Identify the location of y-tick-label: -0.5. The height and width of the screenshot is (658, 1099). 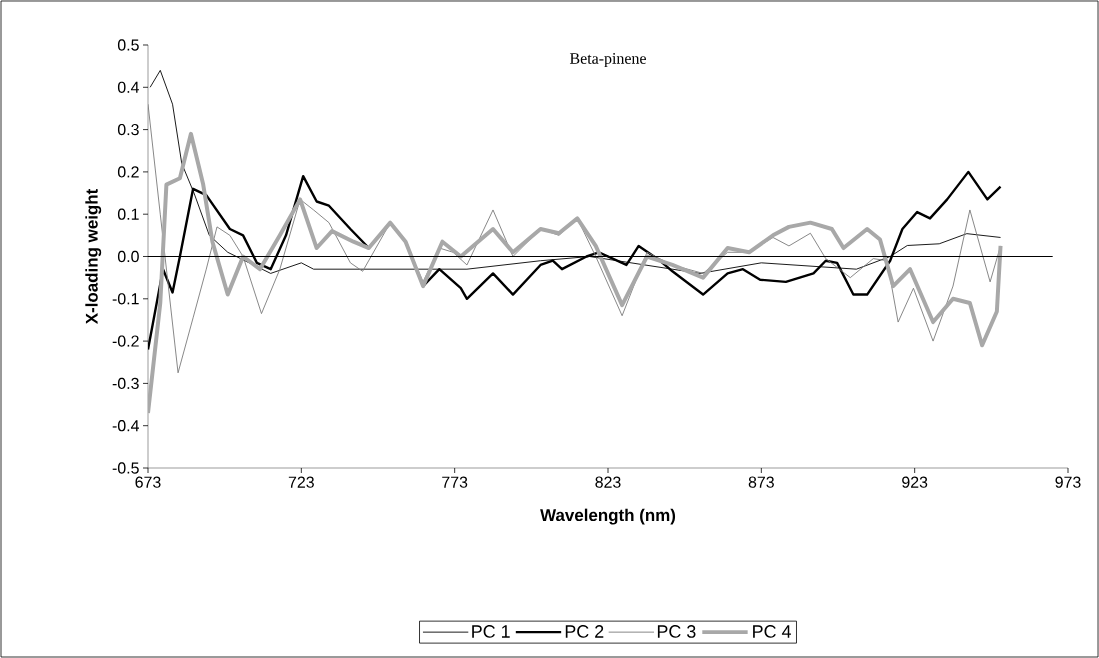
(125, 468).